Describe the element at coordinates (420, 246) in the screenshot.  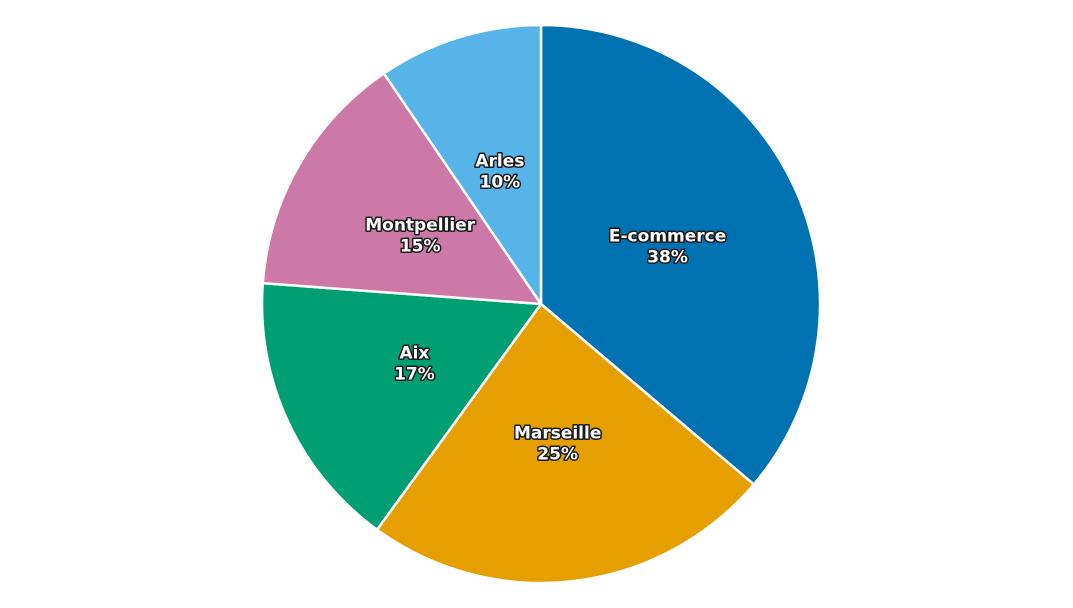
I see `slice-percent-montpellier: 15%` at that location.